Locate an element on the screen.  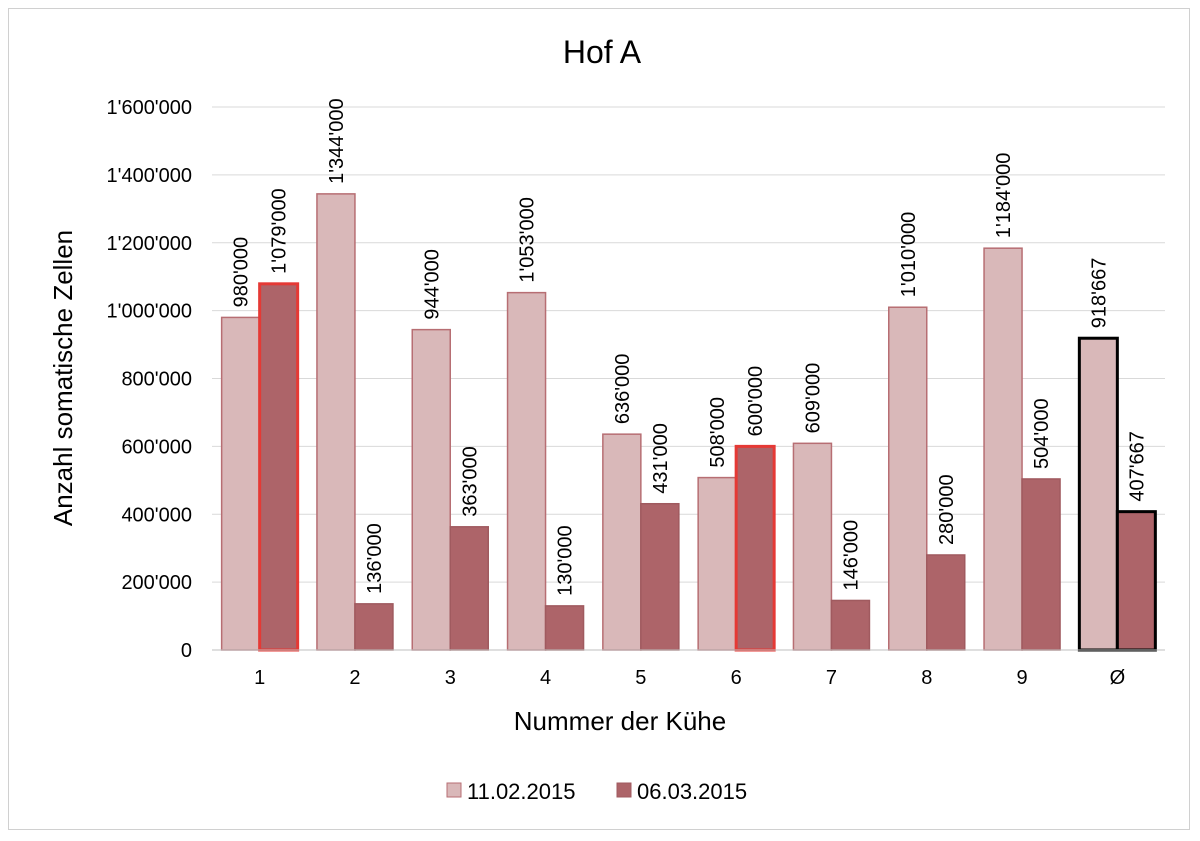
x-tick-label: 2 is located at coordinates (354, 678).